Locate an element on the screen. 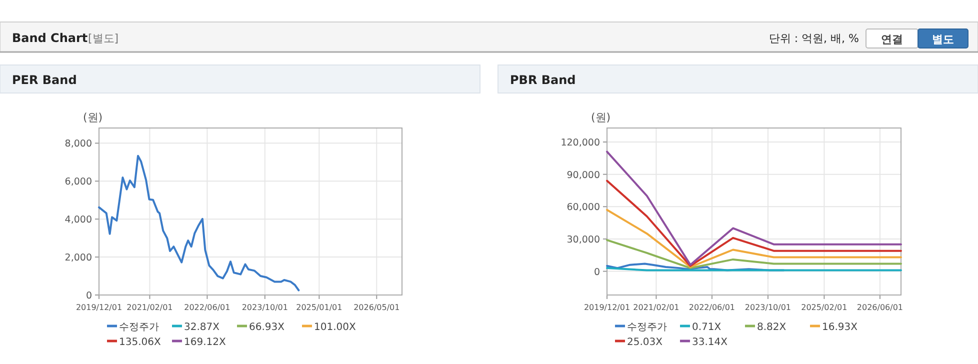 The height and width of the screenshot is (364, 978). text: 연결 is located at coordinates (892, 39).